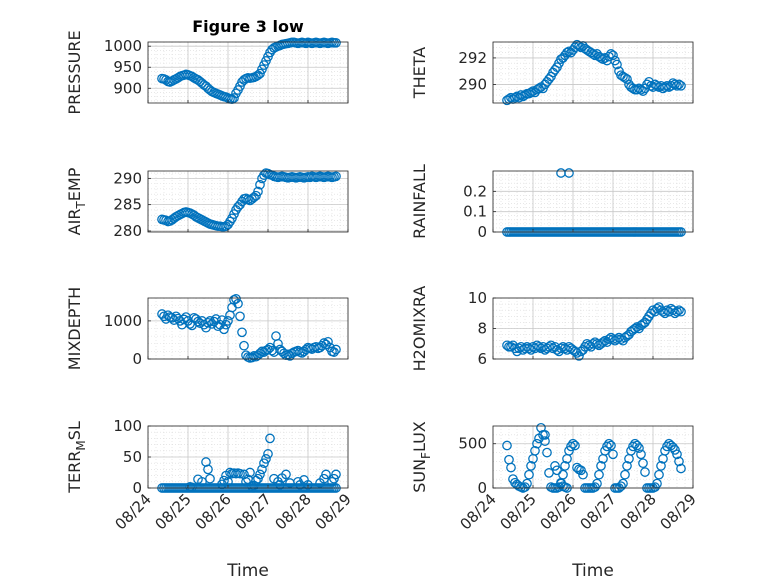  I want to click on subplot-air_temp: 280 285 290 AIRTEMP, so click(207, 203).